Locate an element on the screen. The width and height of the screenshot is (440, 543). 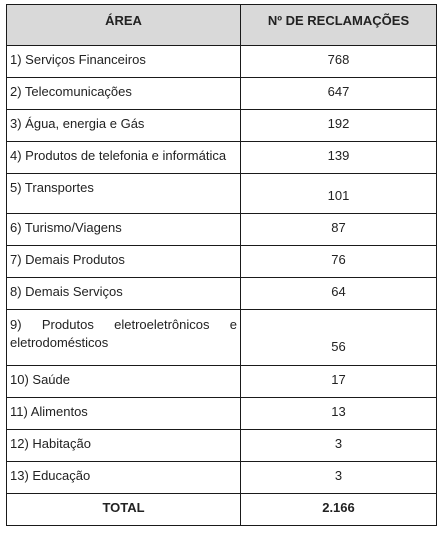
table-row: 13) Educação 3 is located at coordinates (221, 477).